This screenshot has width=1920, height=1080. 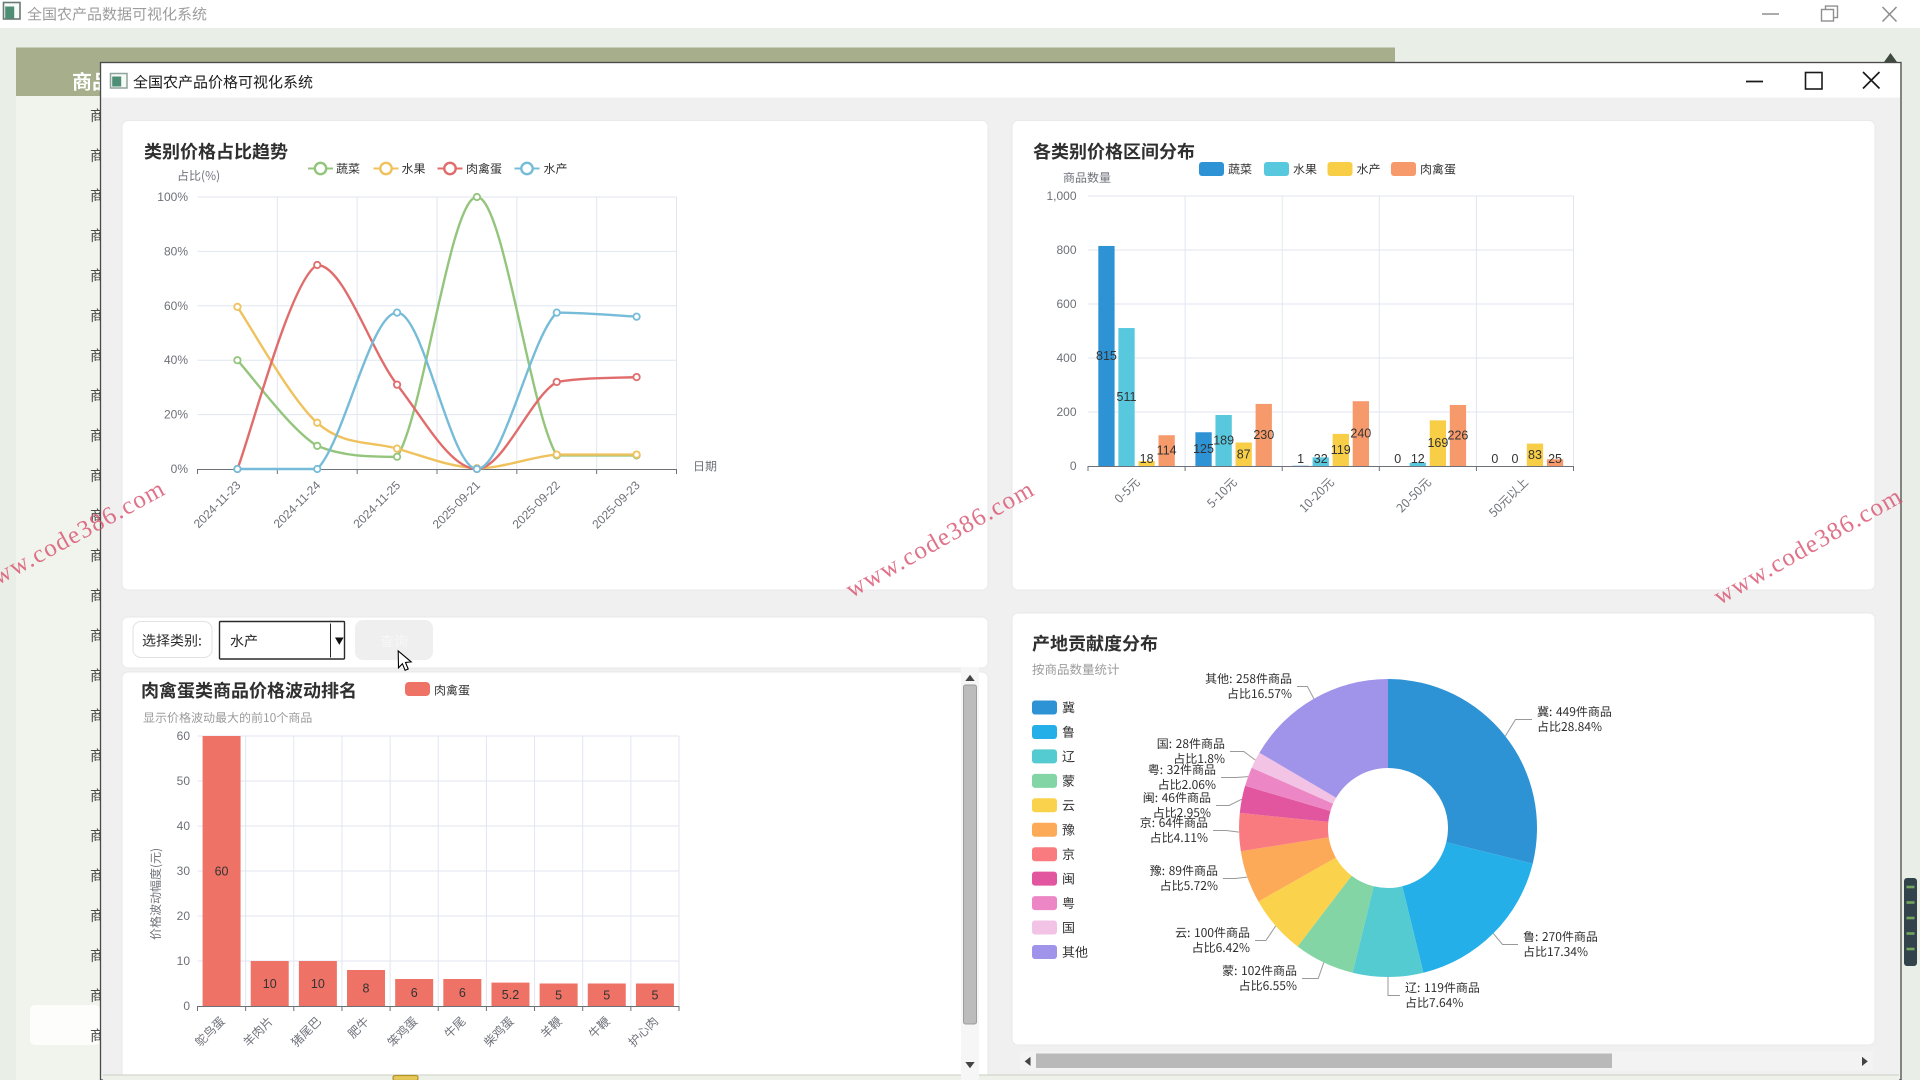 I want to click on svg-text: 815, so click(x=1106, y=356).